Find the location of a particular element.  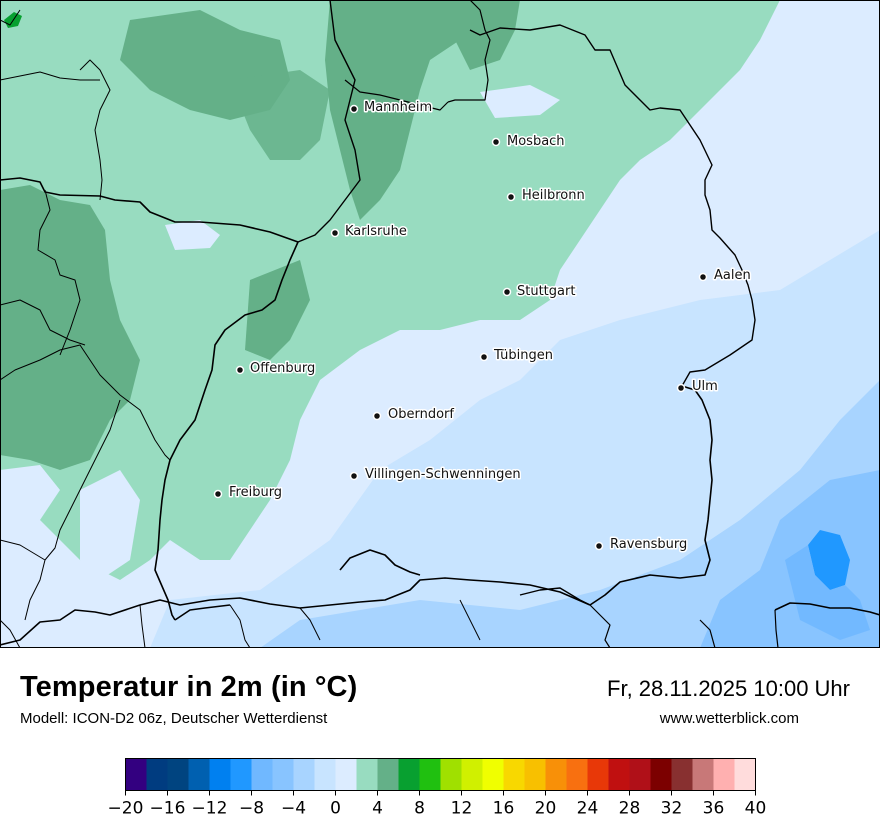

city-aalen: Aalen is located at coordinates (725, 276).